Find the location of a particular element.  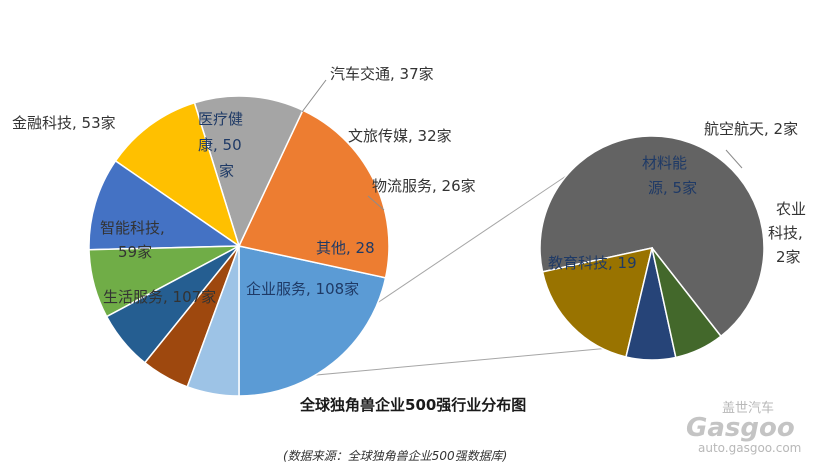

label-cailiao-1: 材料能 is located at coordinates (664, 163).